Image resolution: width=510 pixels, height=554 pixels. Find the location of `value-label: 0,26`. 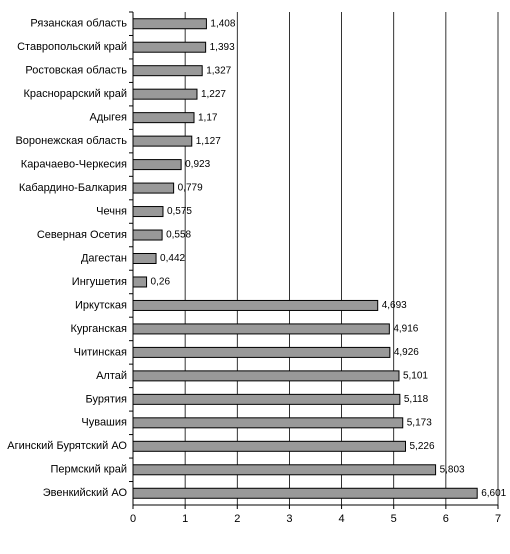

value-label: 0,26 is located at coordinates (161, 282).